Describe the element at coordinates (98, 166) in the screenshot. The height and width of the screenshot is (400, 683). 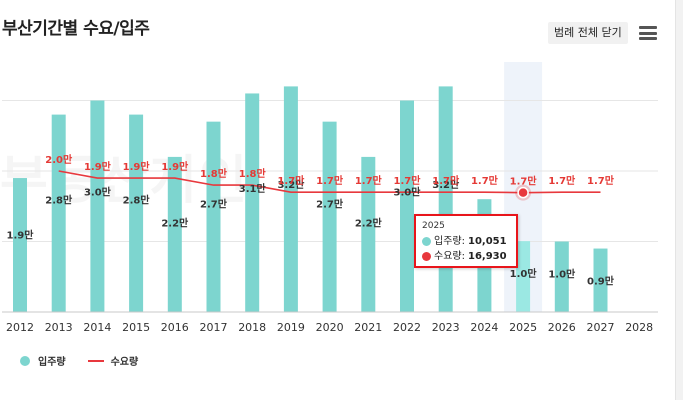
I see `demand-label-2014: 1.9만` at that location.